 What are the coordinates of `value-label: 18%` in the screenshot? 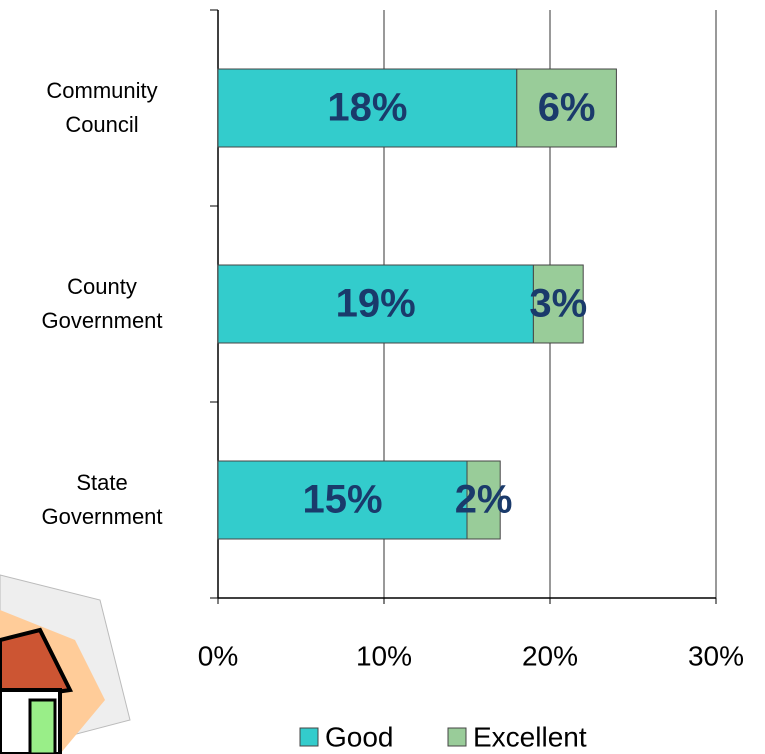 It's located at (367, 108).